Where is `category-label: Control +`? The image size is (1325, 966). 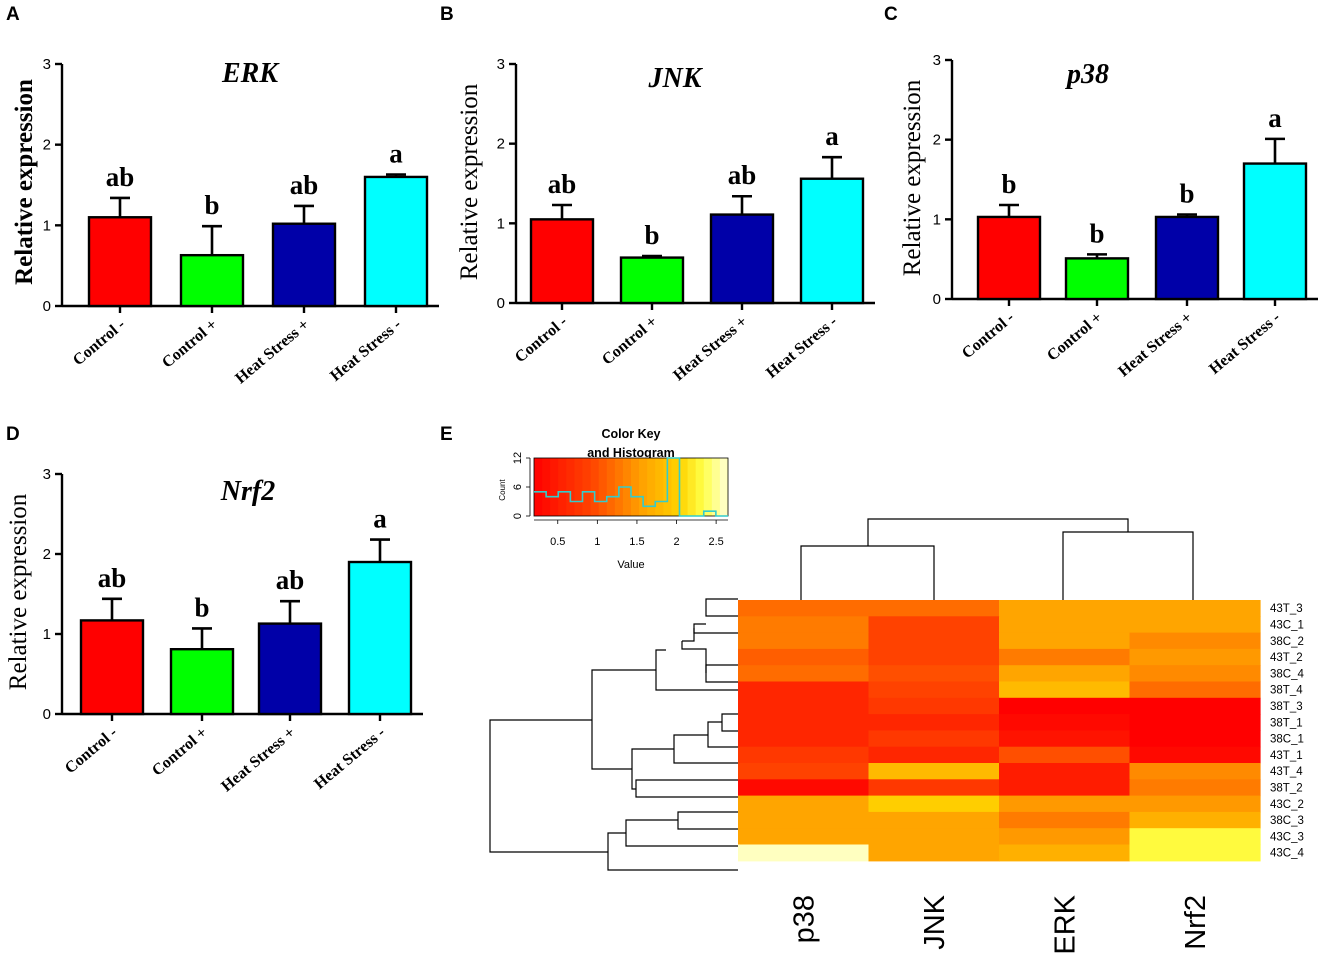
category-label: Control + is located at coordinates (180, 752).